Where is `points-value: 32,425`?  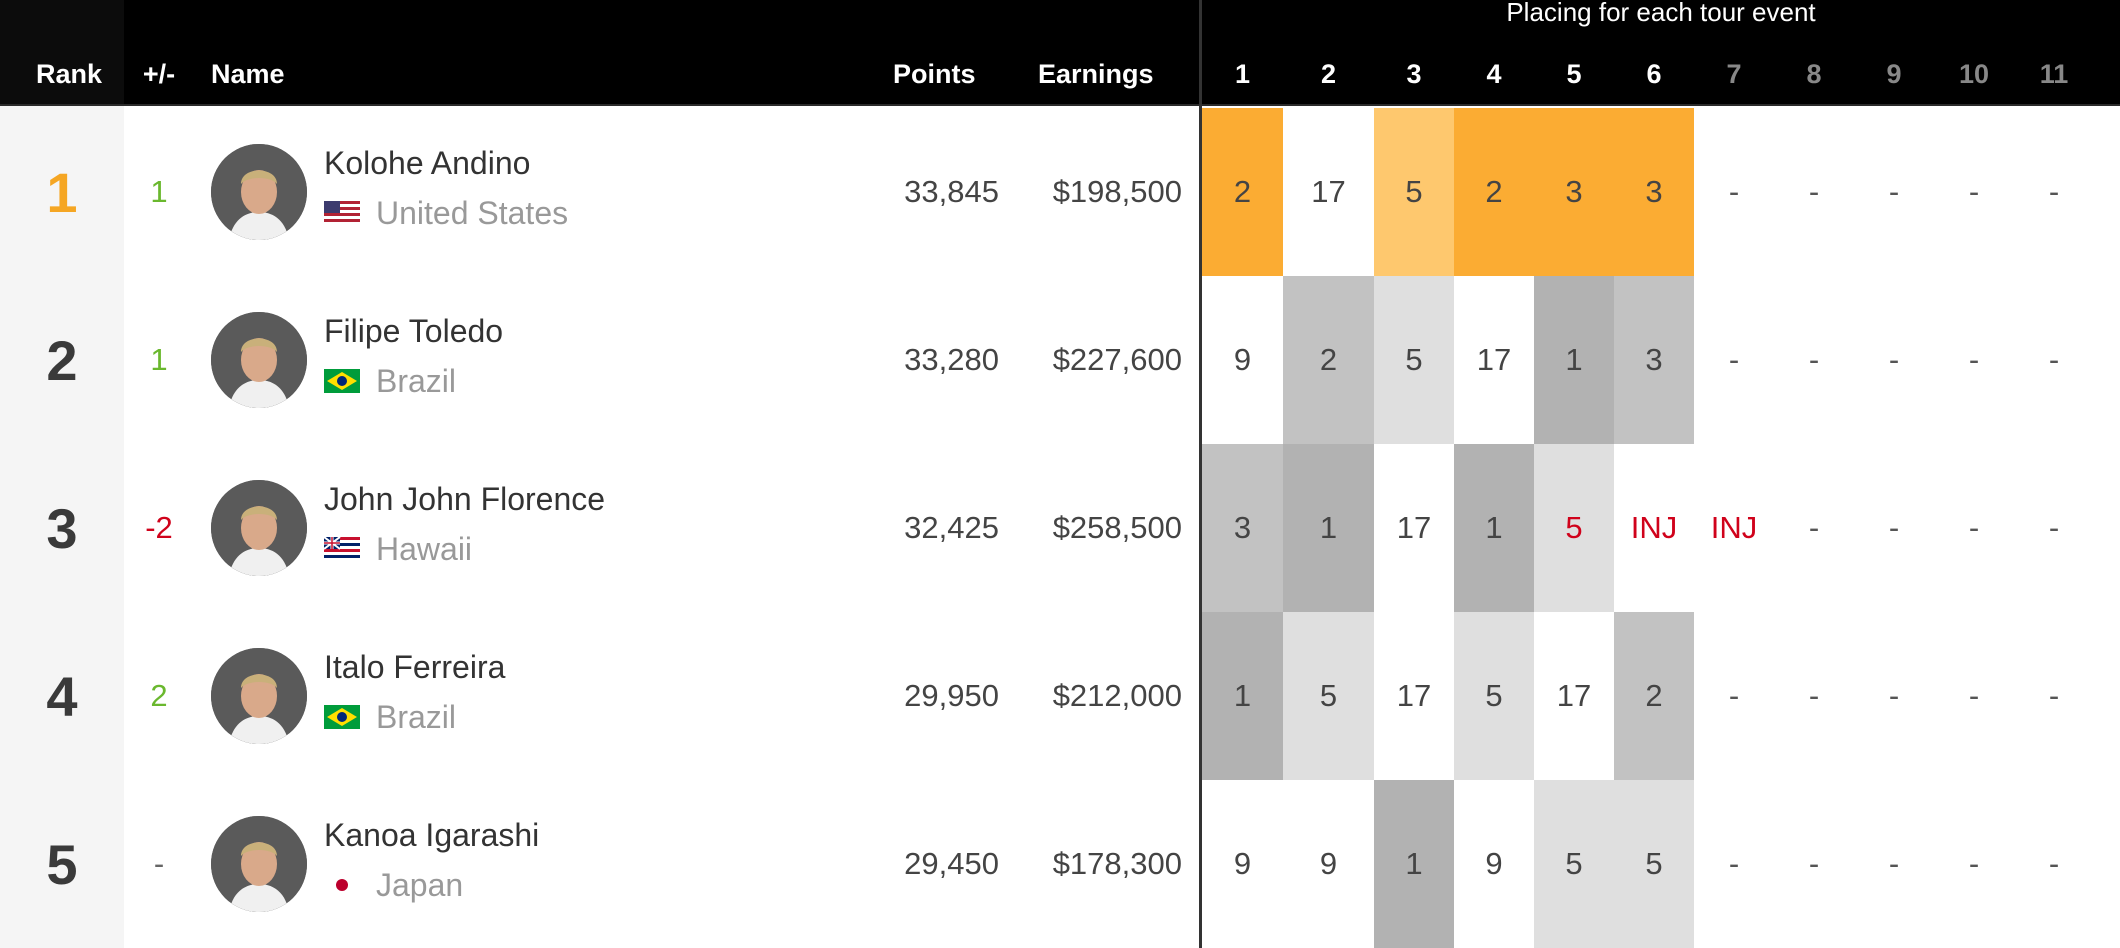 points-value: 32,425 is located at coordinates (951, 527).